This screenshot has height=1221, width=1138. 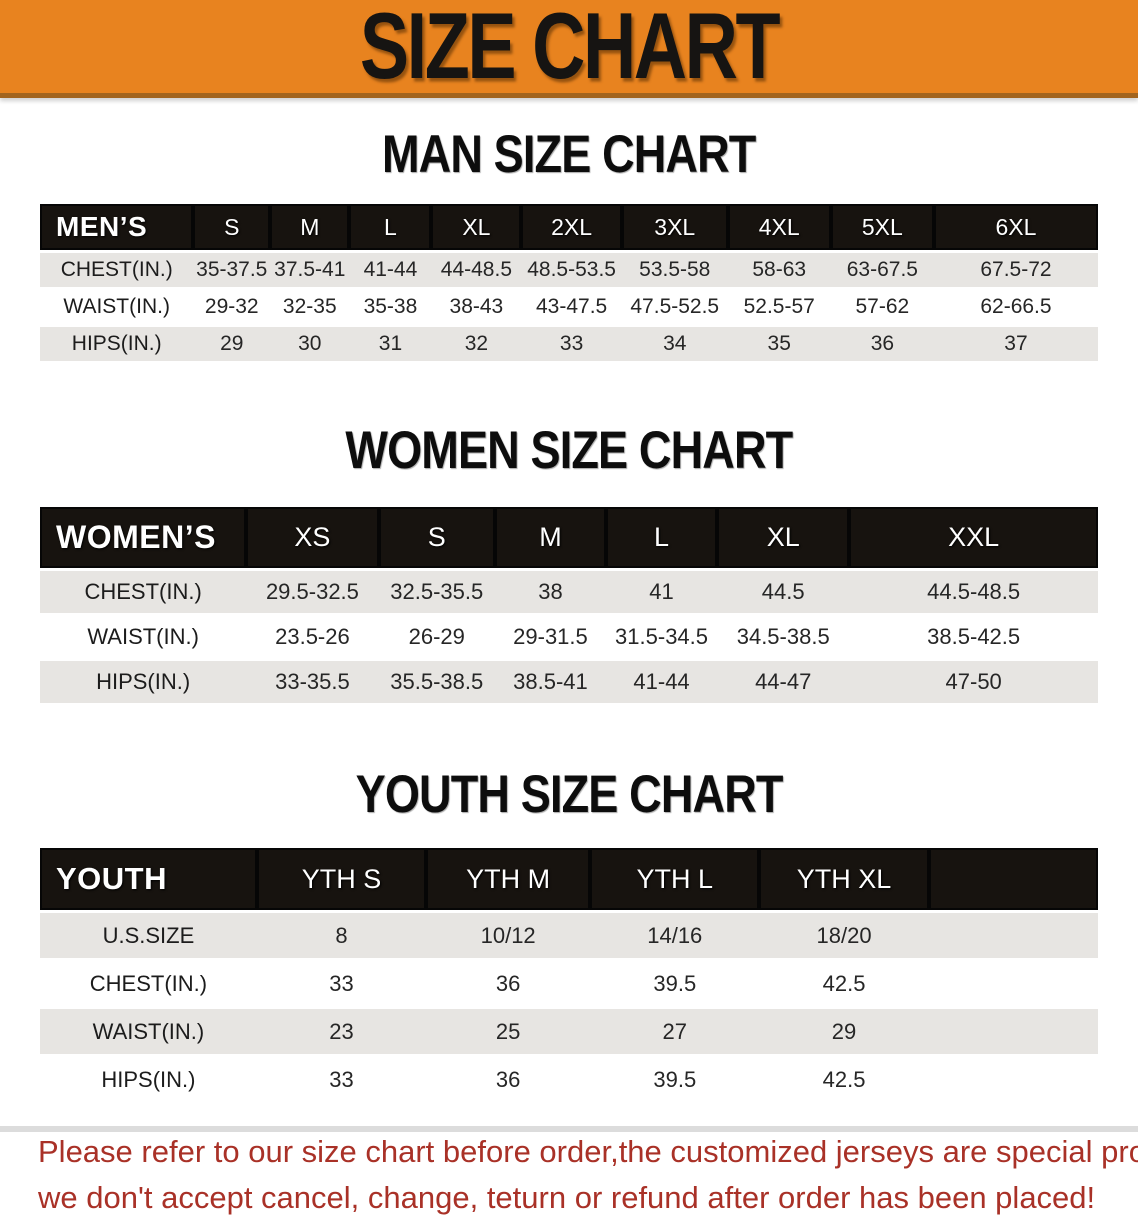 What do you see at coordinates (779, 270) in the screenshot?
I see `size-value-cell: 58-63` at bounding box center [779, 270].